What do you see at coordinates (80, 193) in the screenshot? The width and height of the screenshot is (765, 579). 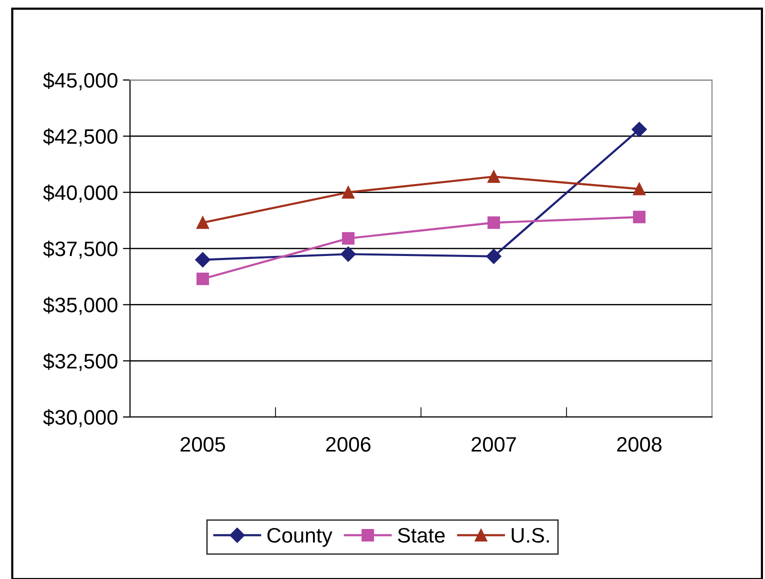 I see `y-tick-label: $40,000` at bounding box center [80, 193].